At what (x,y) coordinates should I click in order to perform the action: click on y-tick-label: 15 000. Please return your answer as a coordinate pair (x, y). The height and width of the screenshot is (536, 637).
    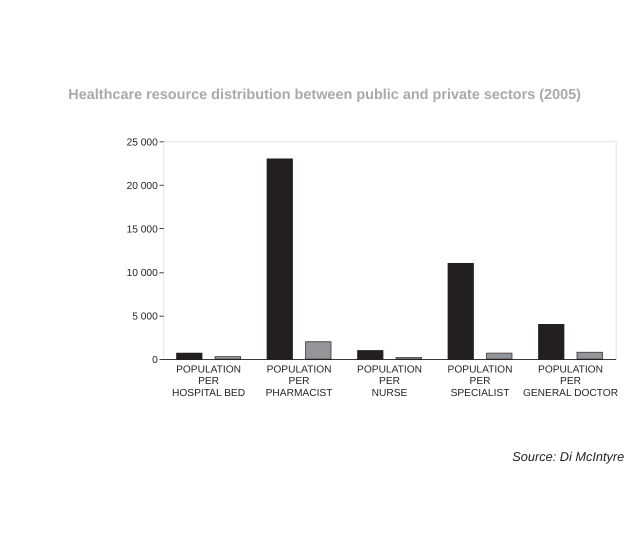
    Looking at the image, I should click on (142, 230).